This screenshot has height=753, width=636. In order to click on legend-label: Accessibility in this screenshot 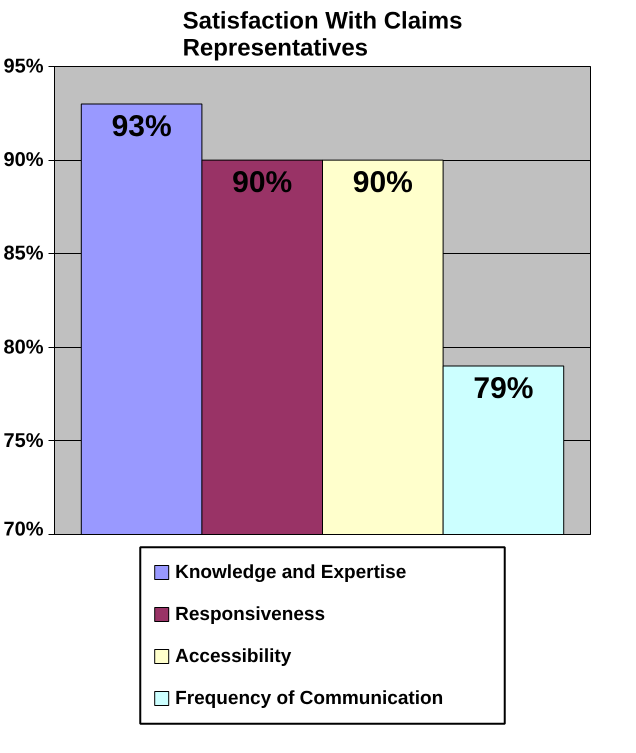, I will do `click(233, 656)`.